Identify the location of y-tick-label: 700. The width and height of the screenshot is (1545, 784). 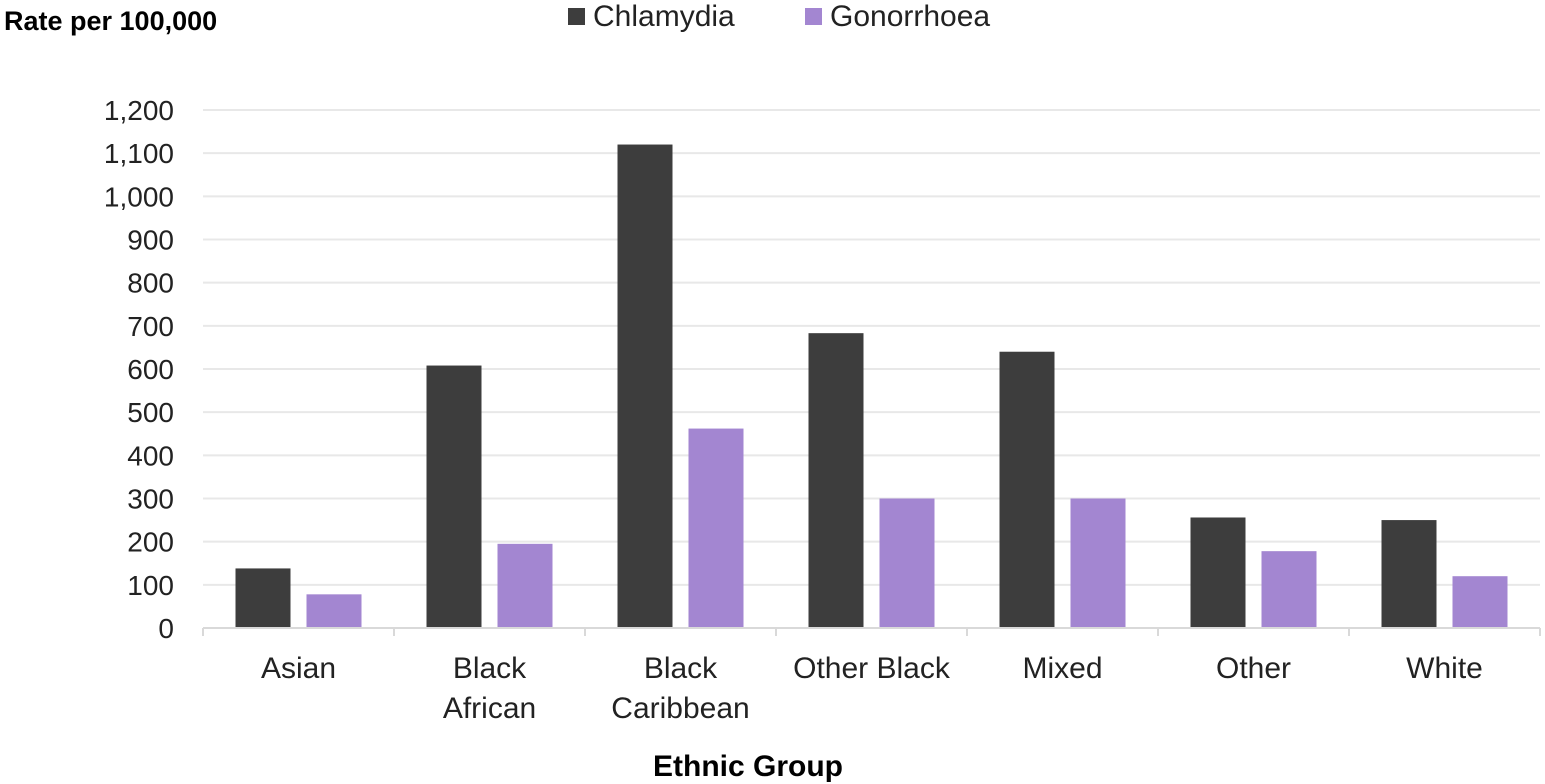
(150, 326).